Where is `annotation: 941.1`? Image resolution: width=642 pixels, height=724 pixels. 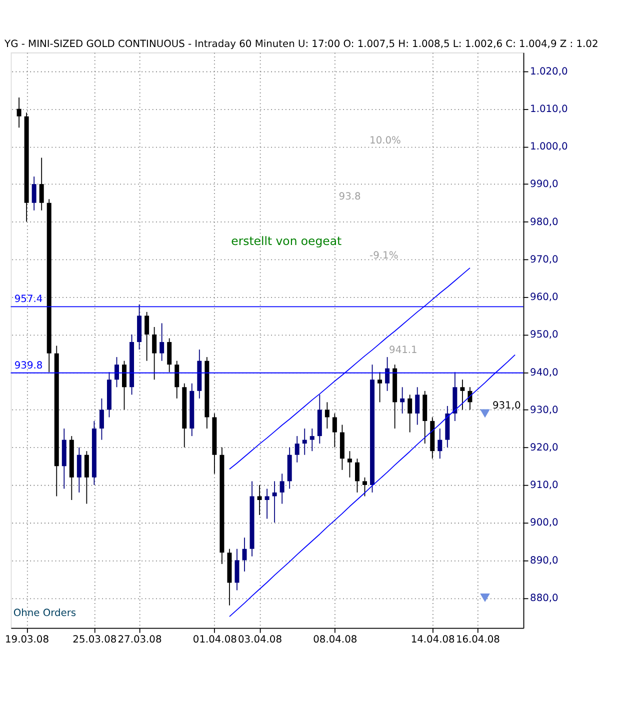
annotation: 941.1 is located at coordinates (403, 350).